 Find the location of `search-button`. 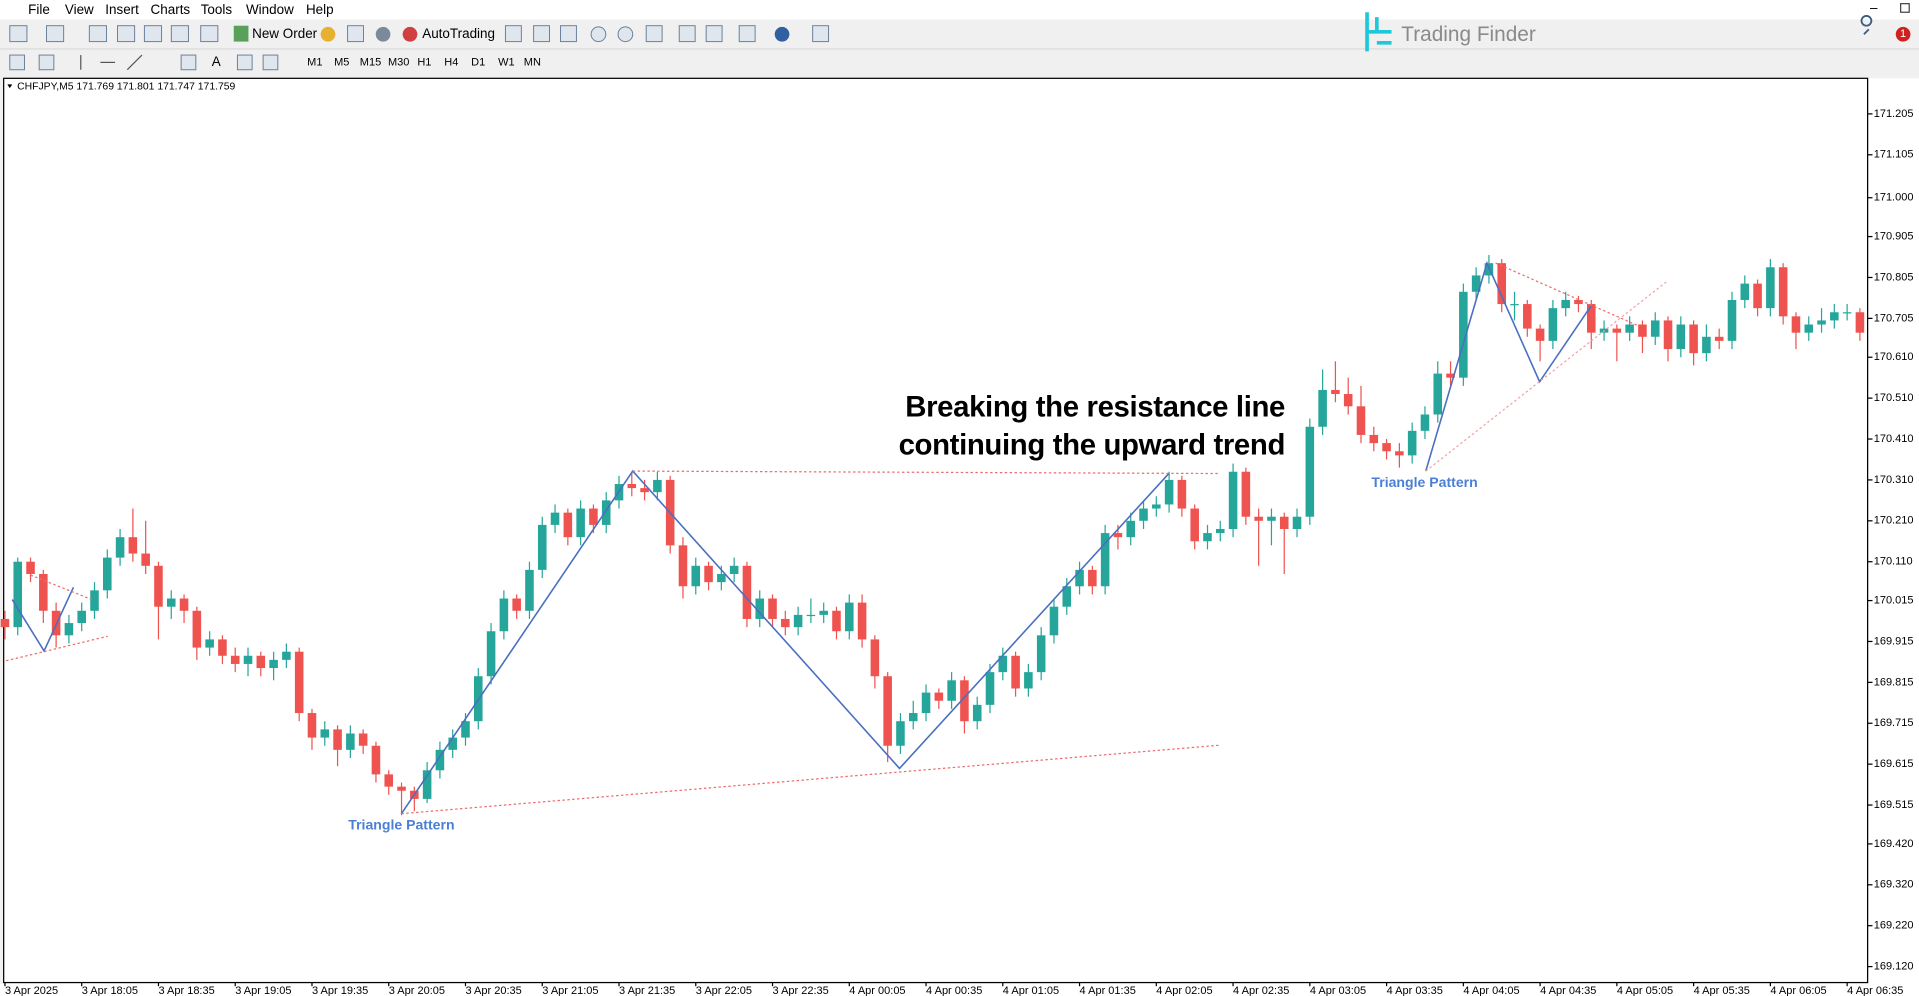

search-button is located at coordinates (1866, 25).